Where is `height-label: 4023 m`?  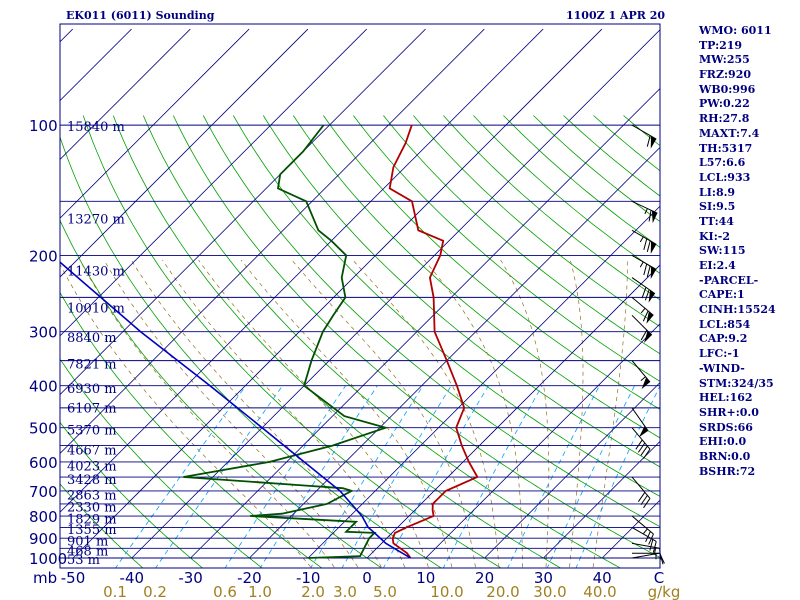
height-label: 4023 m is located at coordinates (92, 467).